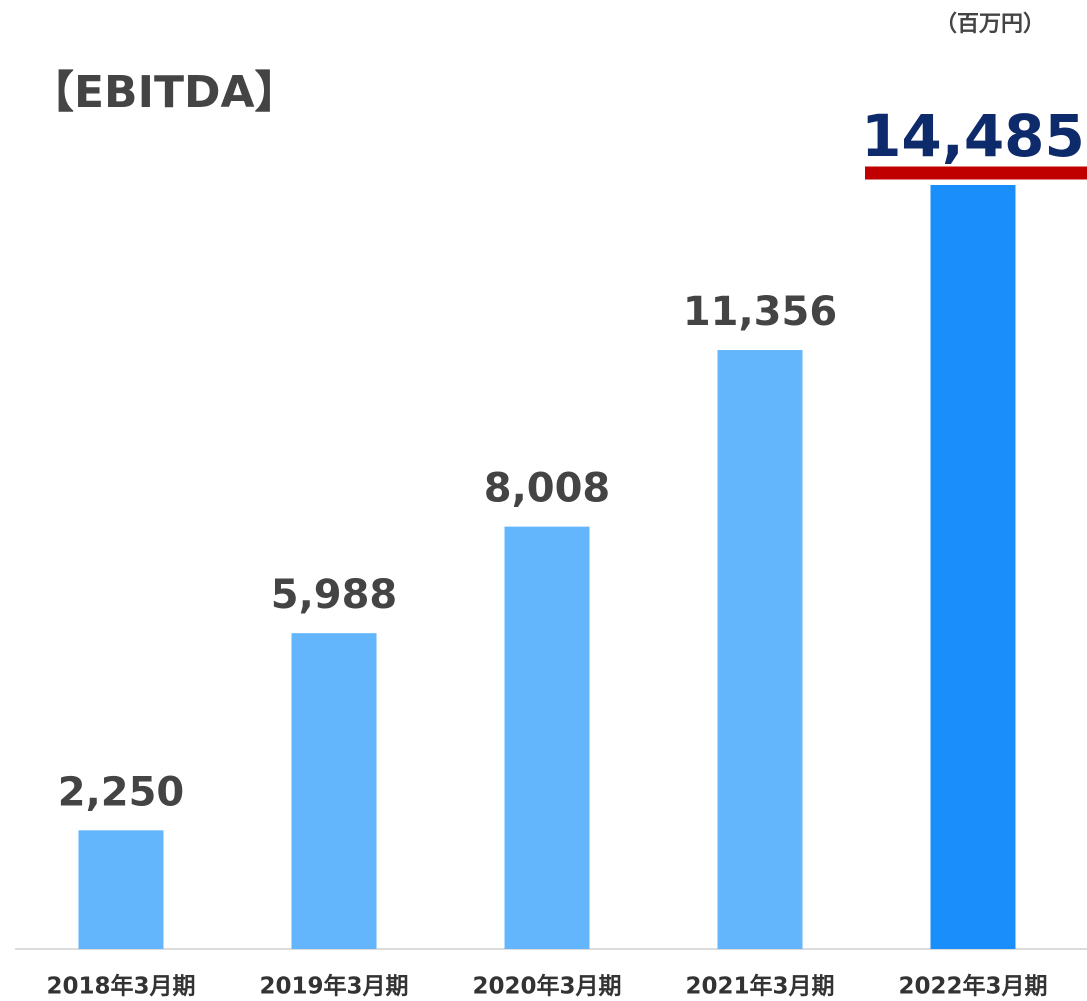 The image size is (1087, 1001). Describe the element at coordinates (759, 986) in the screenshot. I see `x-tick-label: 2021年3月期` at that location.